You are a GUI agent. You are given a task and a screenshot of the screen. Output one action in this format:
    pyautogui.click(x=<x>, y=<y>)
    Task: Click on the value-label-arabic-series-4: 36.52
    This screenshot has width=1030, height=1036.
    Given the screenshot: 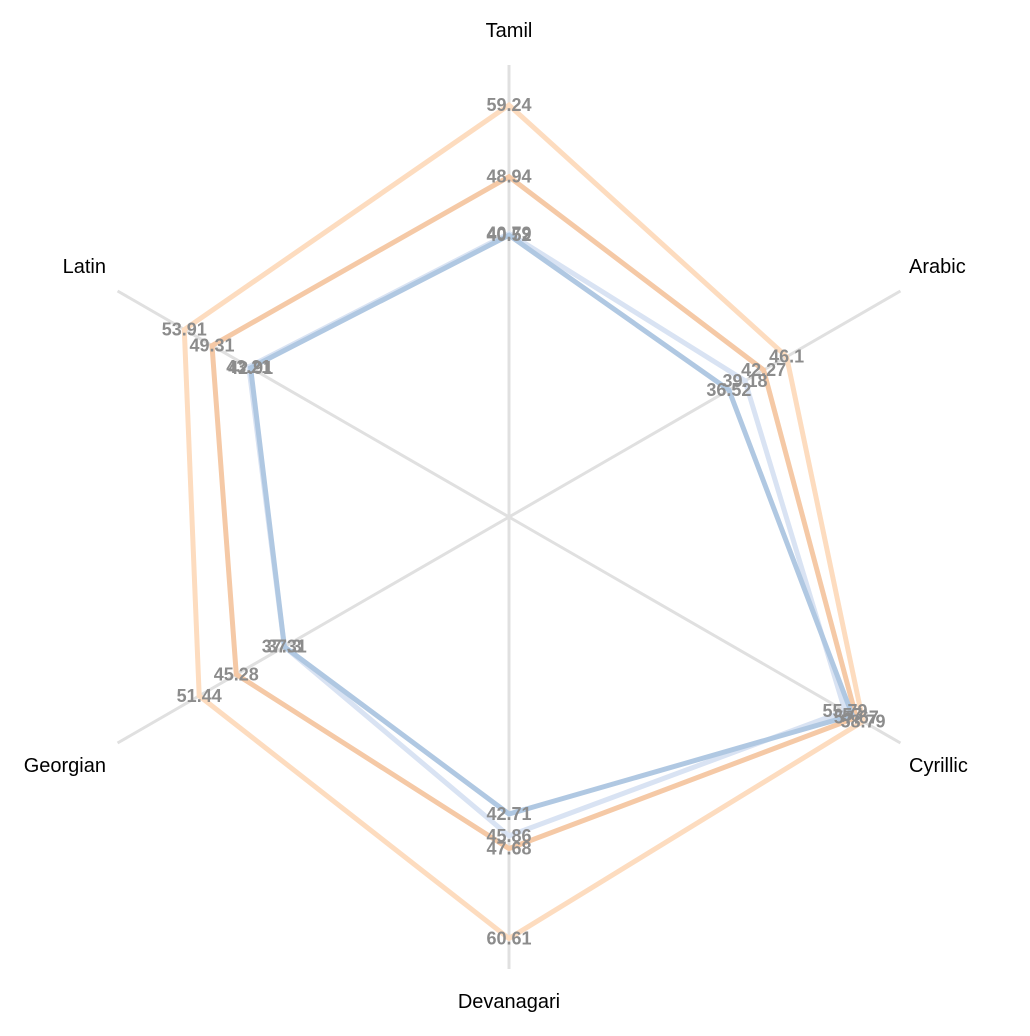 What is the action you would take?
    pyautogui.click(x=728, y=390)
    